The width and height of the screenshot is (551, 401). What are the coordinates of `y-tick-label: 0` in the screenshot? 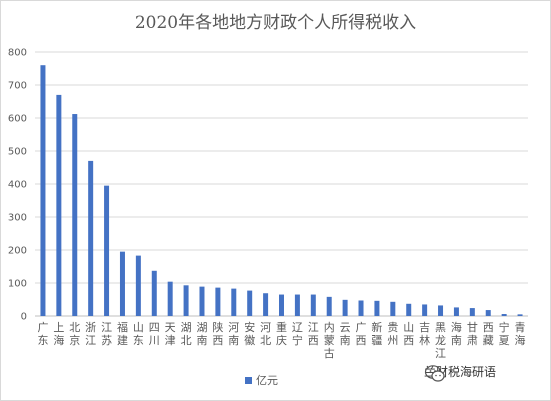 It's located at (24, 317).